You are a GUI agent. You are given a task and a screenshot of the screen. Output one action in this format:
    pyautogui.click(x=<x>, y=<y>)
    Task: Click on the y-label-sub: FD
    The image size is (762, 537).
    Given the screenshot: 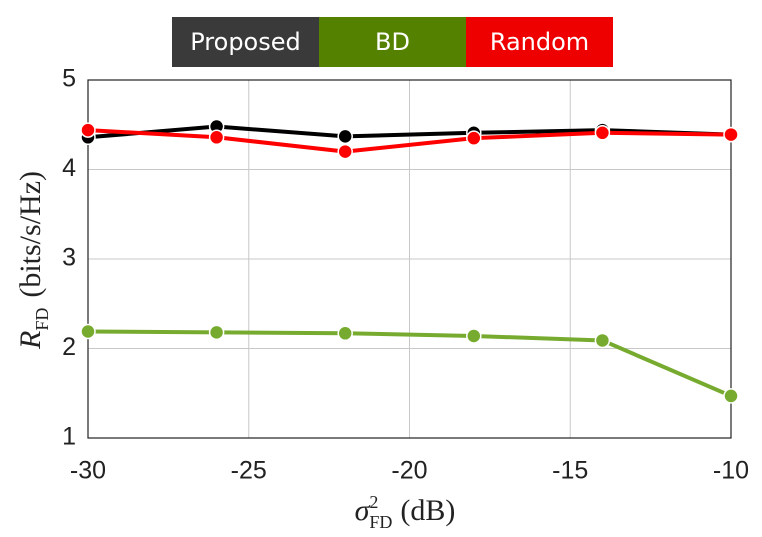 What is the action you would take?
    pyautogui.click(x=42, y=319)
    